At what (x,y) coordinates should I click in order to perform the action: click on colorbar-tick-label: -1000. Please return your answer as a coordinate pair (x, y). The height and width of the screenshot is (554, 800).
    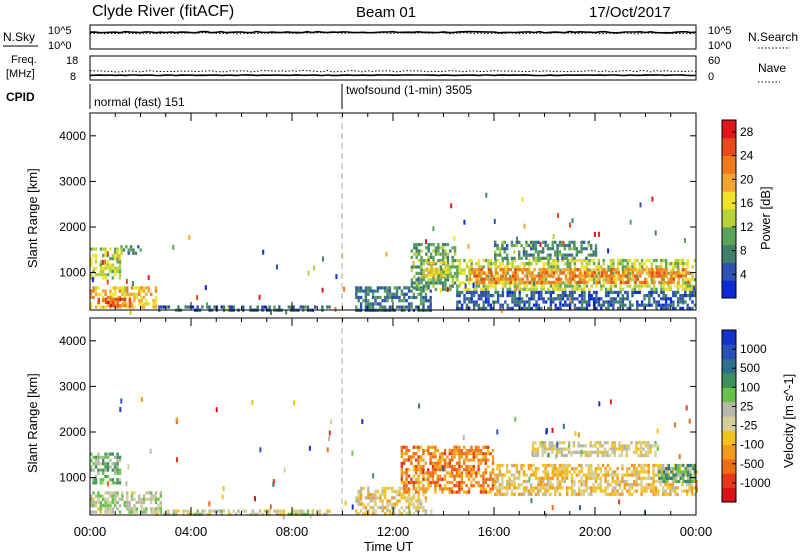
    Looking at the image, I should click on (755, 483).